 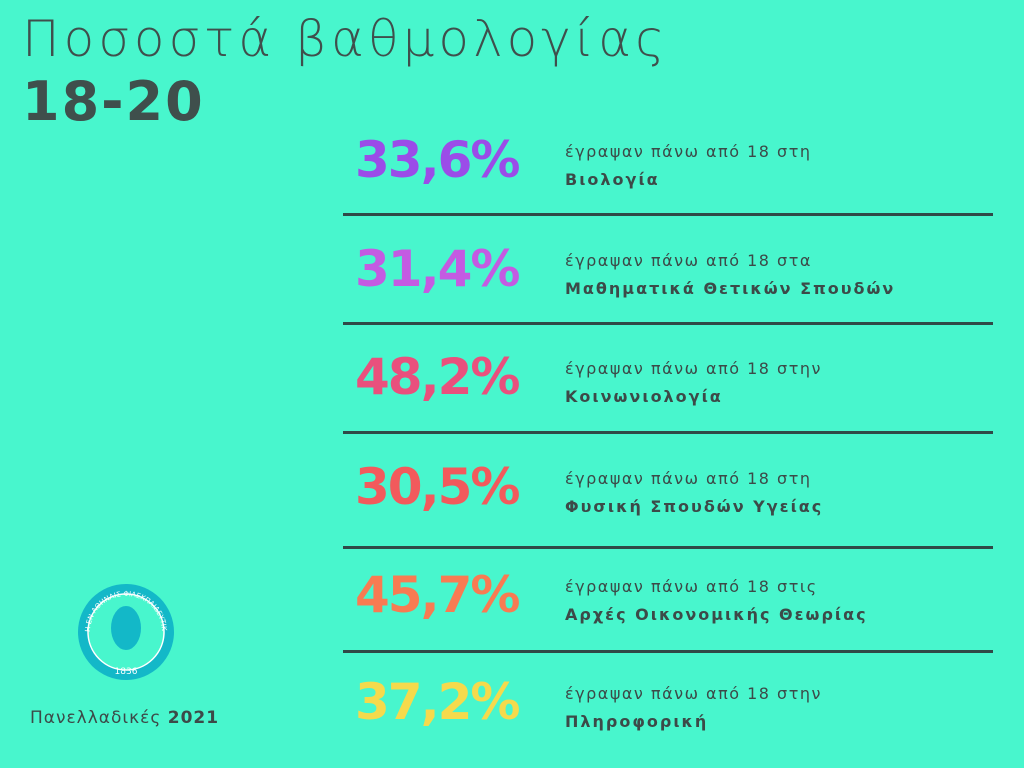 What do you see at coordinates (437, 160) in the screenshot?
I see `percentage: 33,6%` at bounding box center [437, 160].